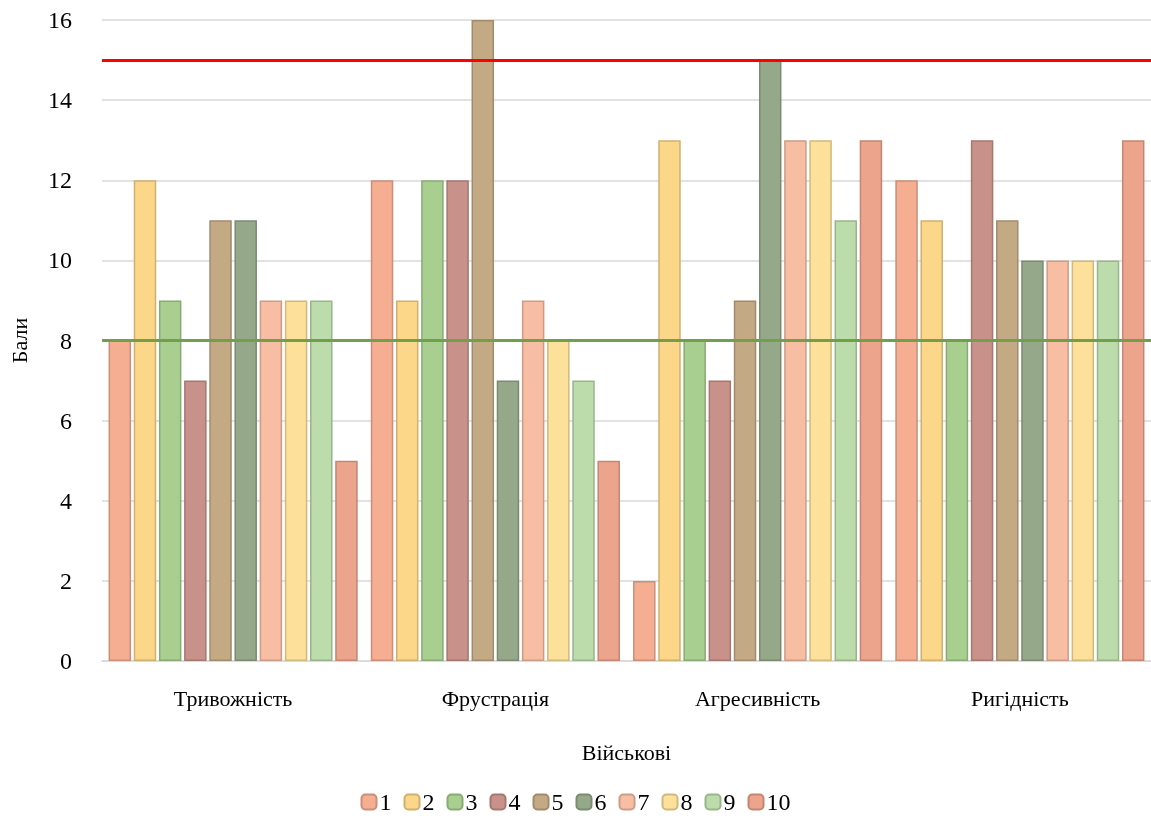 The image size is (1151, 827). Describe the element at coordinates (60, 100) in the screenshot. I see `y-tick-label: 14` at that location.